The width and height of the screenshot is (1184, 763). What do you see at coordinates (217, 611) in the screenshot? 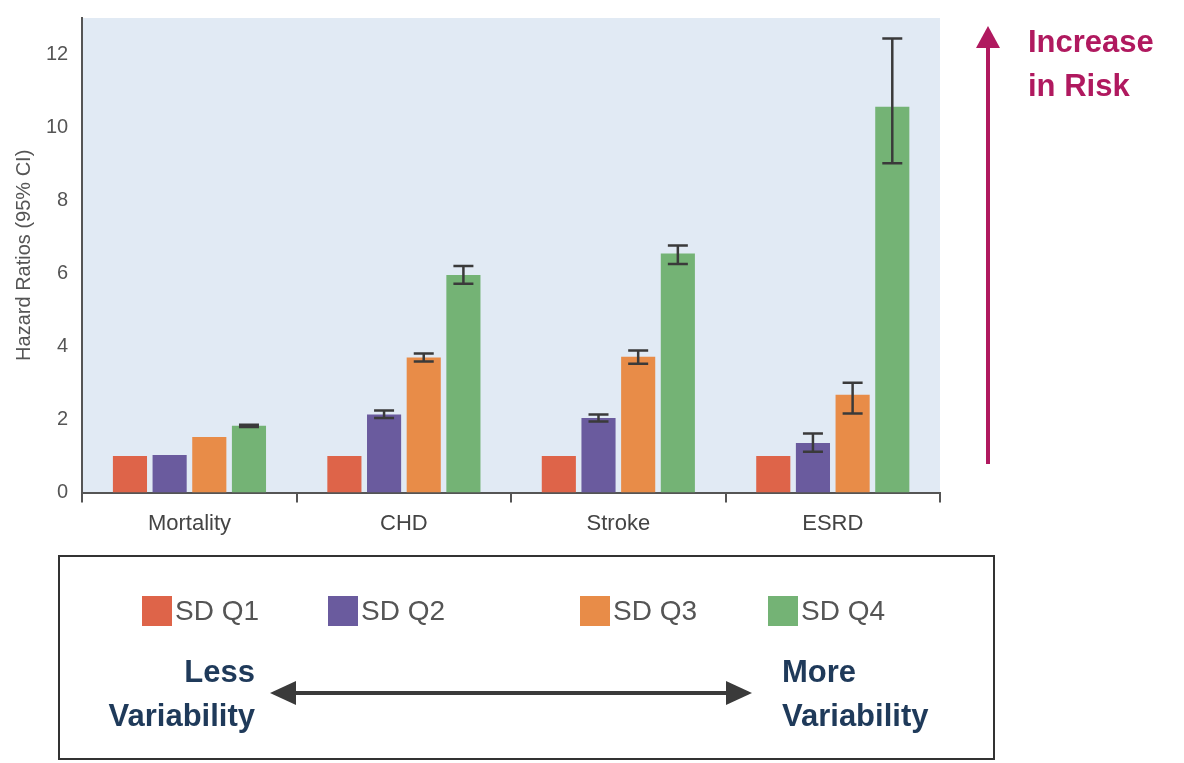
I see `legend-label: SD Q1` at bounding box center [217, 611].